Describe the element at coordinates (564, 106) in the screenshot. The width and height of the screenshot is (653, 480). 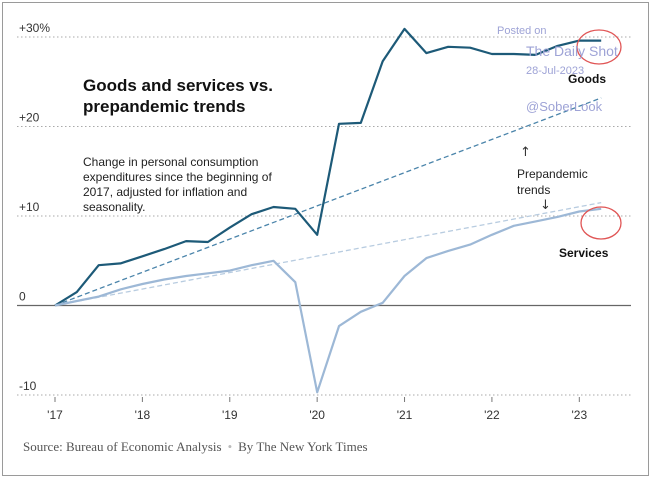
I see `watermark-handle: @SoberLook` at that location.